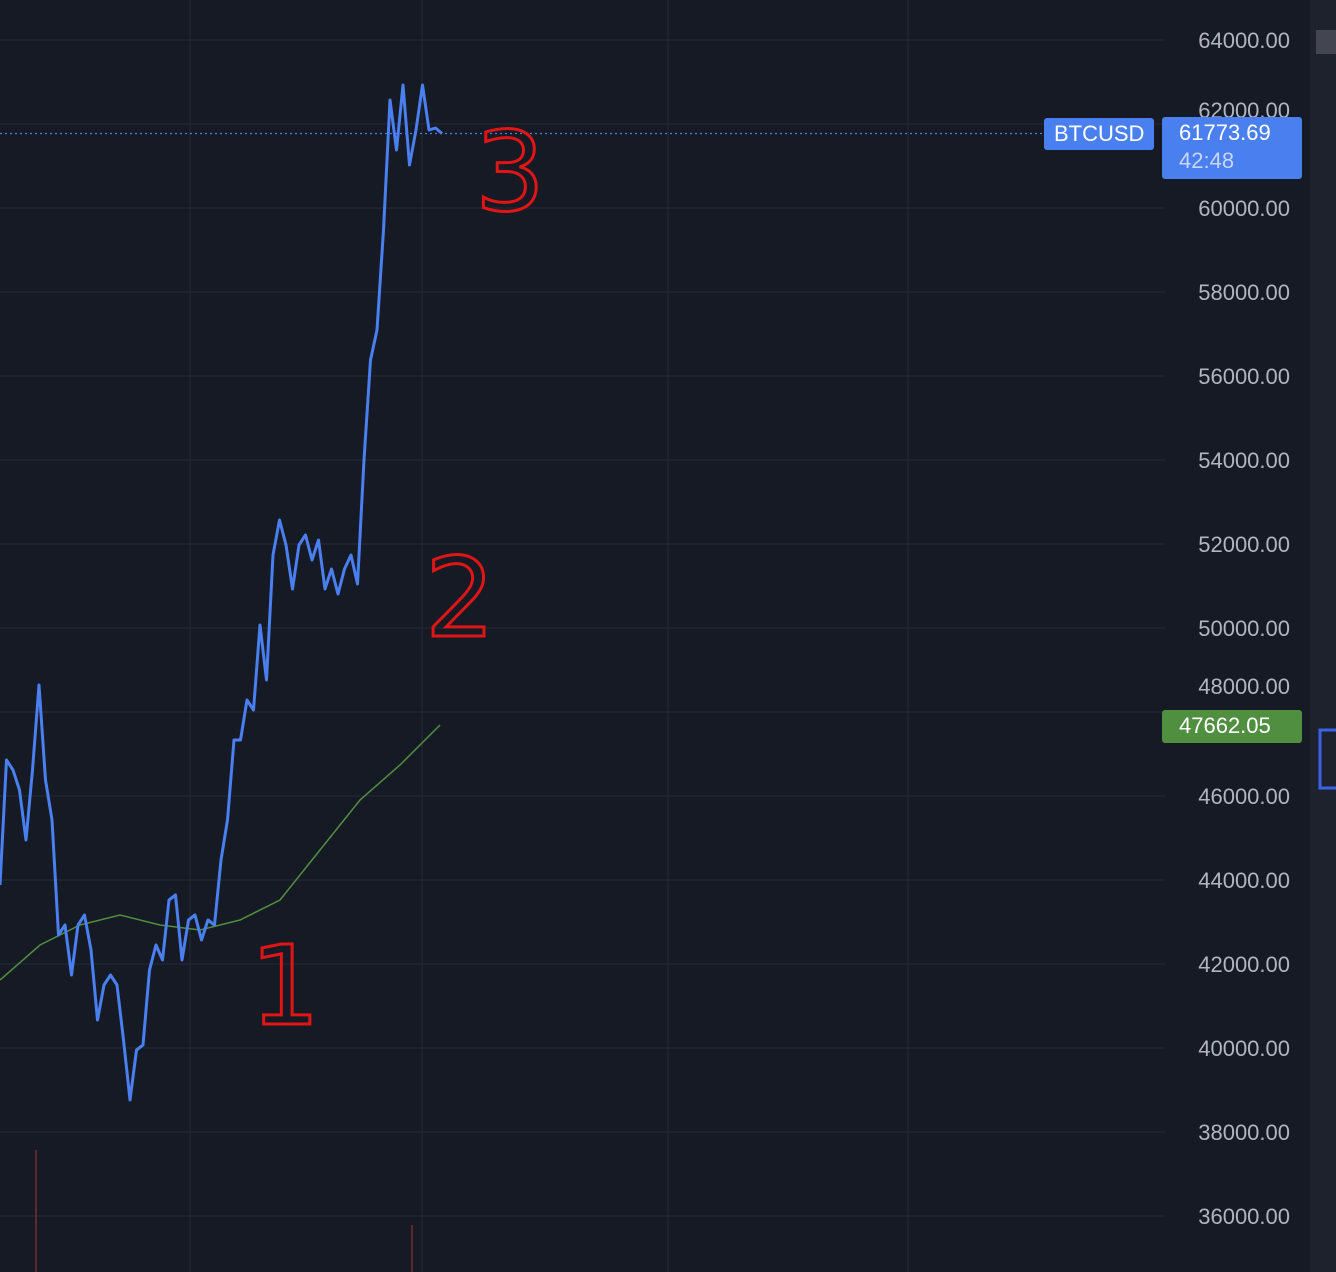 The width and height of the screenshot is (1336, 1272). I want to click on y-tick-label: 36000.00, so click(1244, 1216).